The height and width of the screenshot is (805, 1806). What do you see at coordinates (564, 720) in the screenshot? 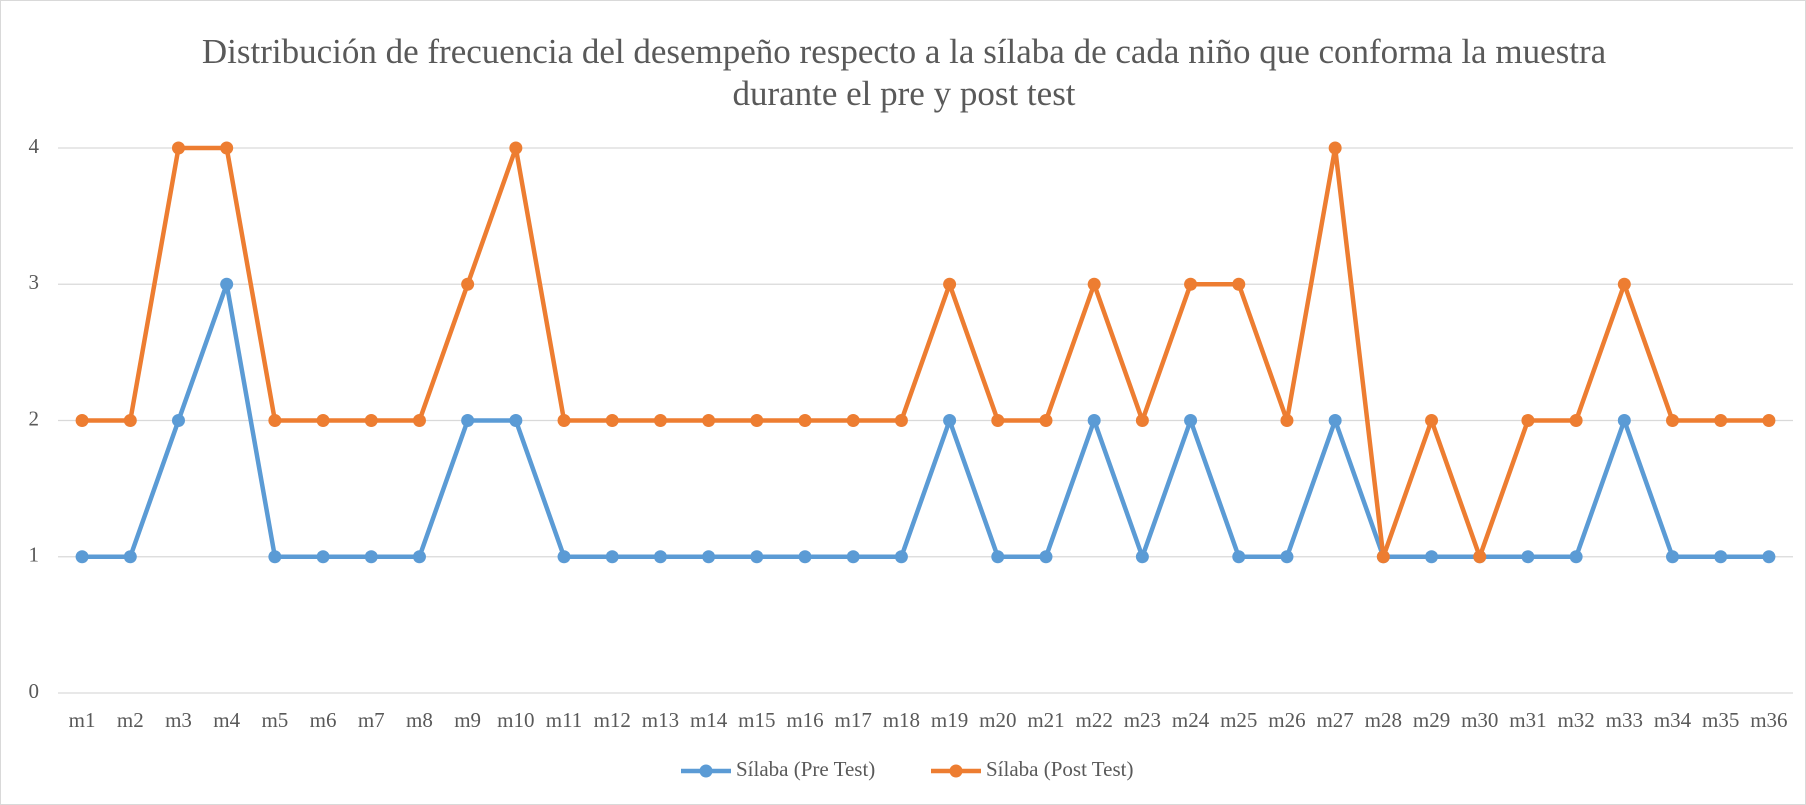
I see `x-tick-label: m11` at bounding box center [564, 720].